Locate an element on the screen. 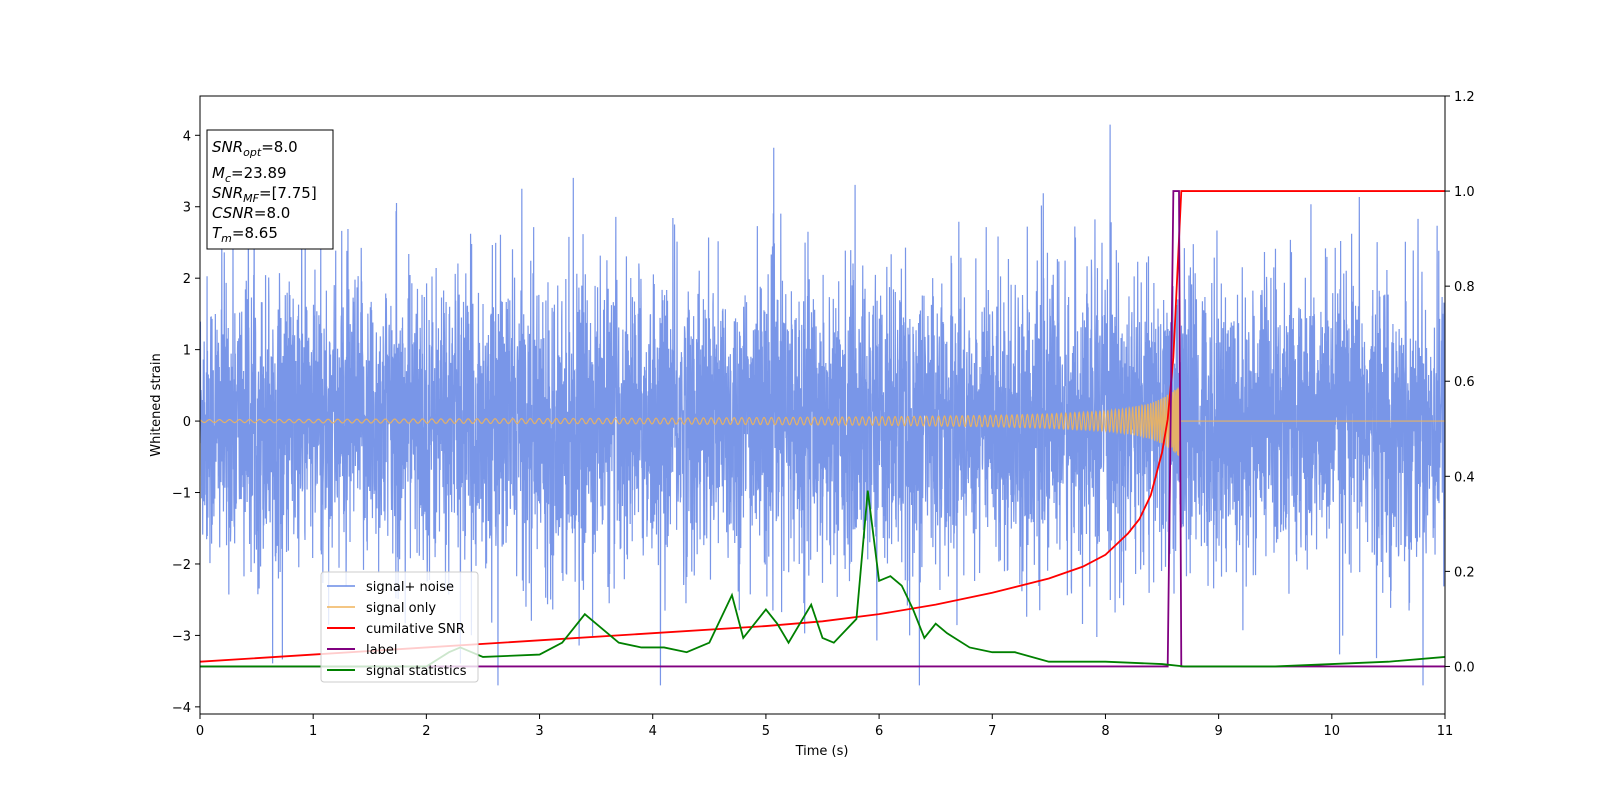 Image resolution: width=1600 pixels, height=800 pixels. x-tick-label: 4 is located at coordinates (653, 731).